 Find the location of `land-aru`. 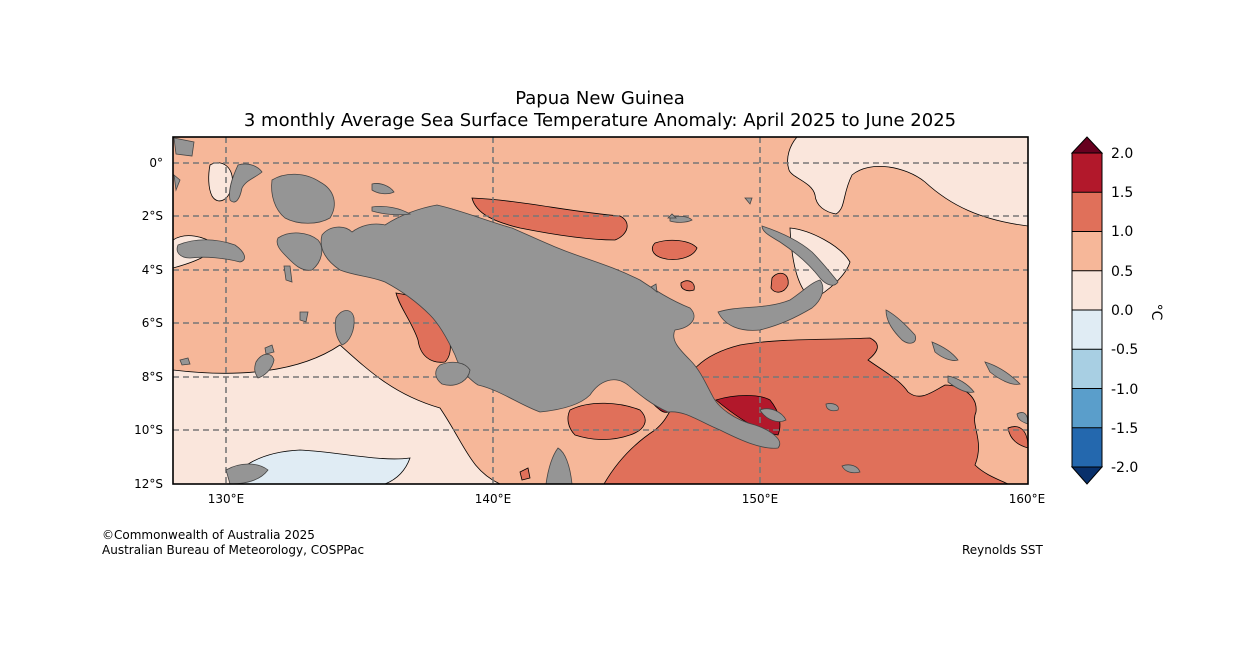

land-aru is located at coordinates (344, 328).